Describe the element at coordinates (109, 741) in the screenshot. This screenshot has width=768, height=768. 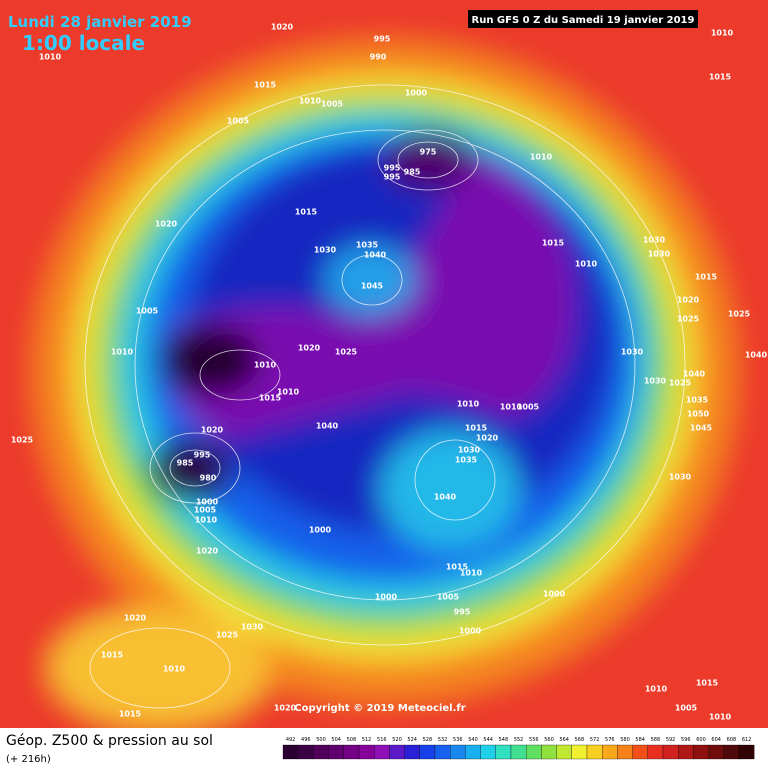
I see `field-name: Géop. Z500 & pression au sol` at that location.